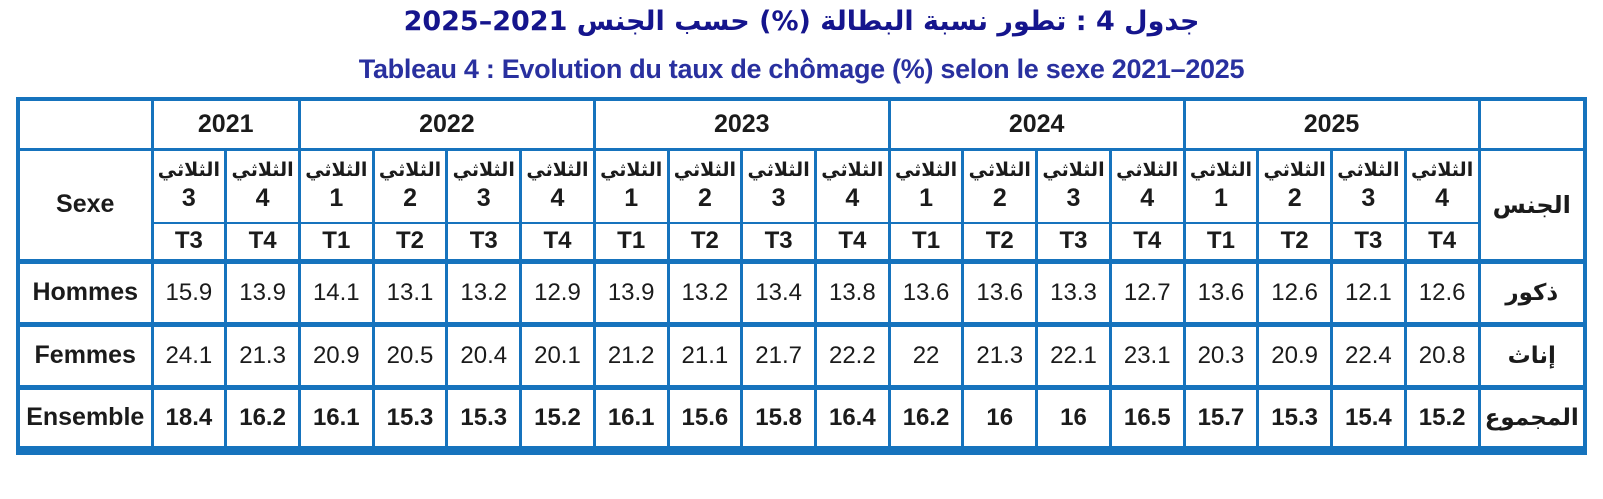 The image size is (1603, 499). I want to click on row-label-ar: المجموع, so click(1532, 418).